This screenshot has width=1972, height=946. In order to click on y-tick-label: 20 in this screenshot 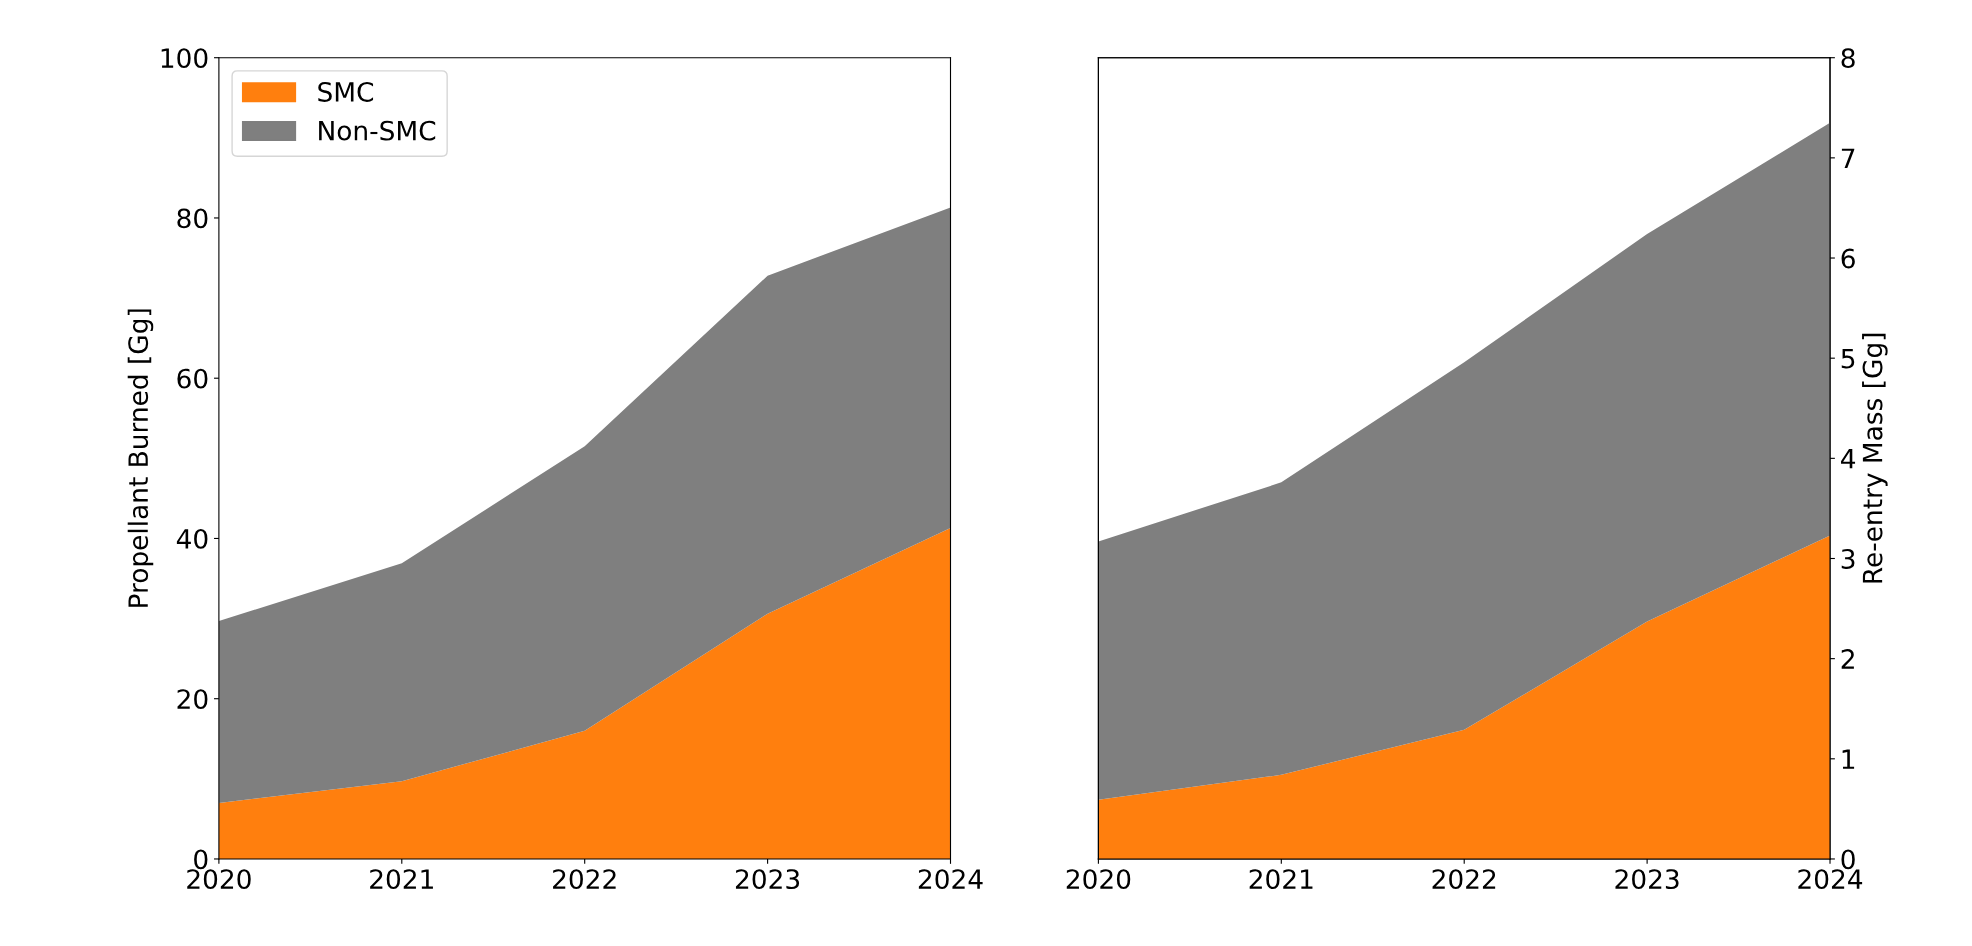, I will do `click(192, 699)`.